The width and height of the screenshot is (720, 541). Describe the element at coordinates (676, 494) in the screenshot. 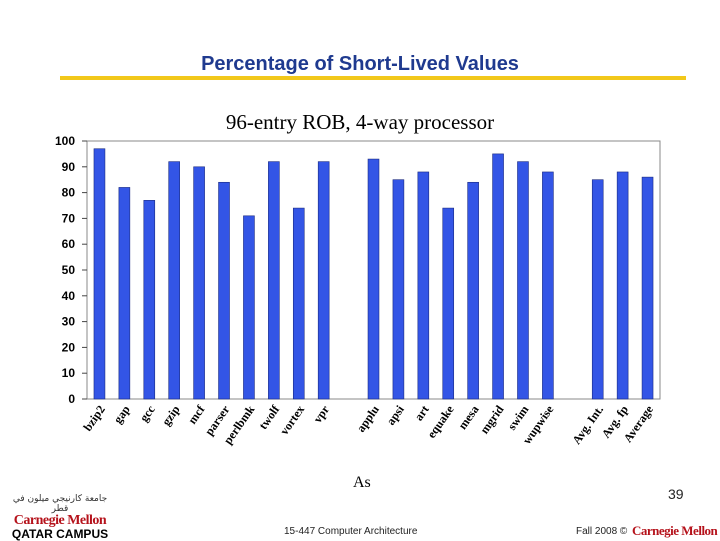

I see `page-number: 39` at that location.